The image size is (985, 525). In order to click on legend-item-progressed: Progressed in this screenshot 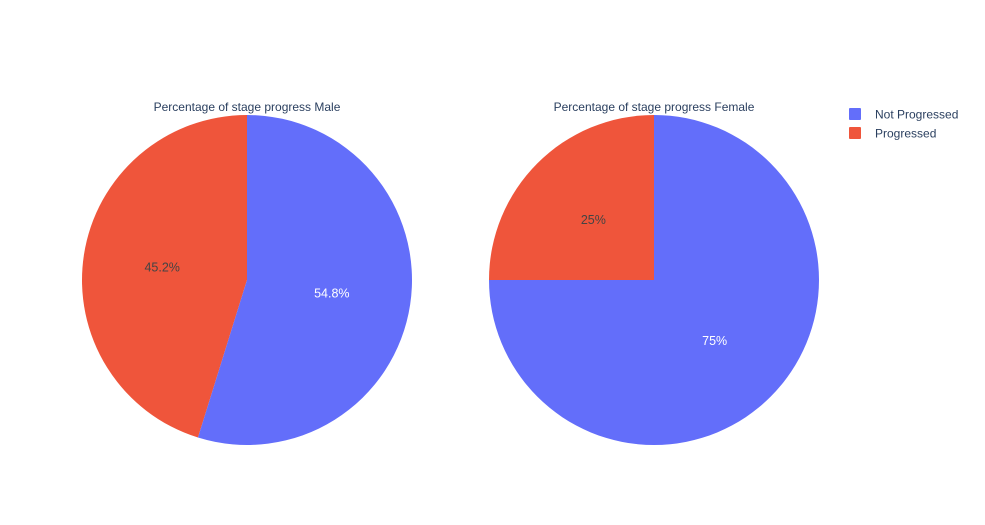, I will do `click(892, 134)`.